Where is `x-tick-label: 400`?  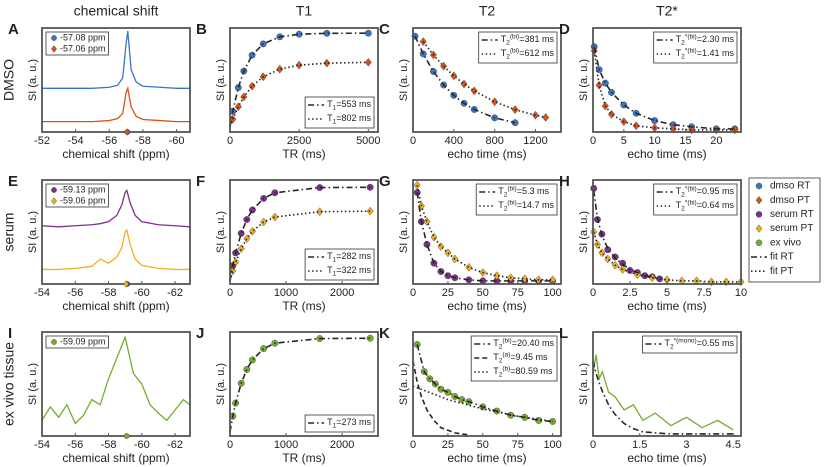
x-tick-label: 400 is located at coordinates (454, 141).